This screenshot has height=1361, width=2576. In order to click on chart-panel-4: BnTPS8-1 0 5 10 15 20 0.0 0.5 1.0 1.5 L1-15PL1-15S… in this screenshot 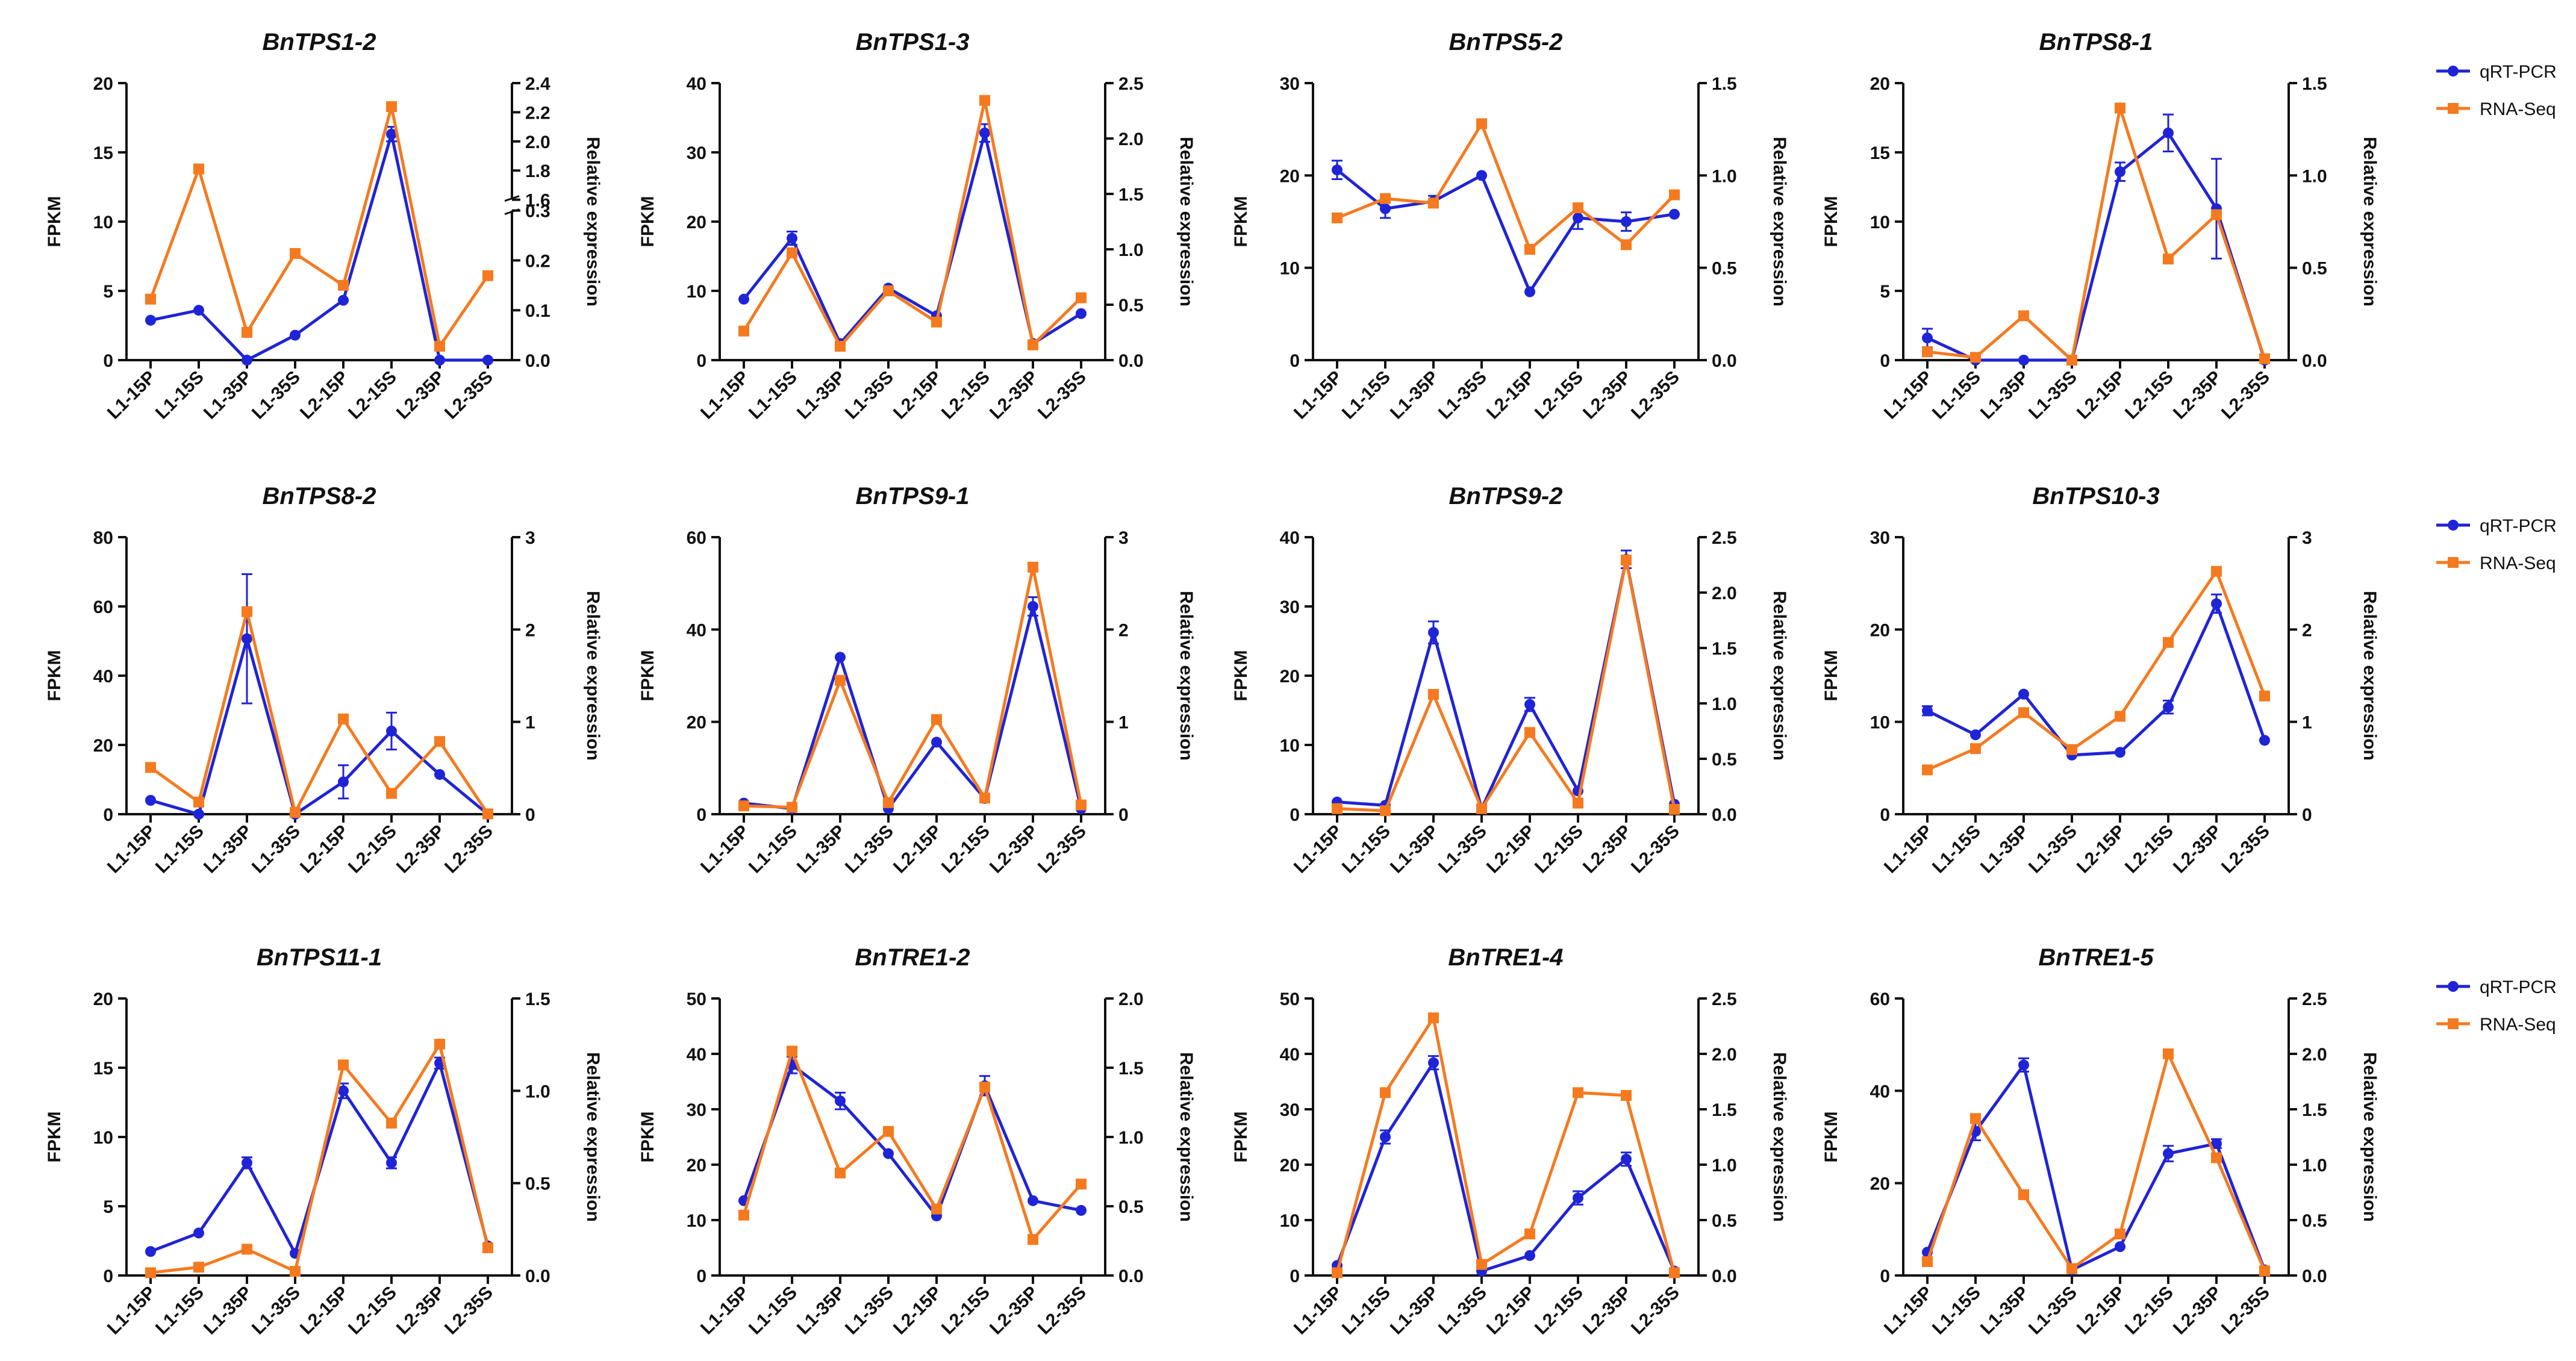, I will do `click(2100, 226)`.